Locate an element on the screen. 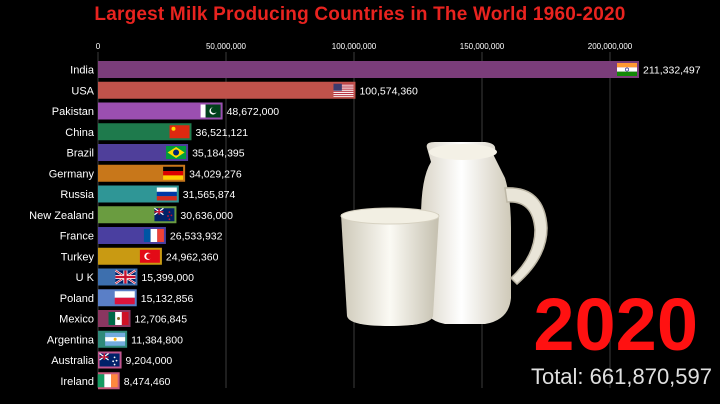 This screenshot has width=720, height=404. usa-flag is located at coordinates (343, 90).